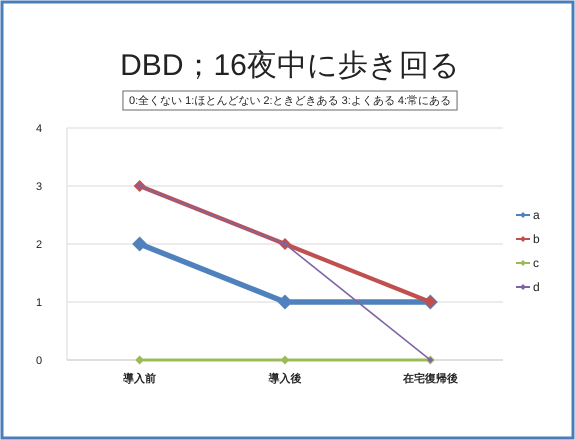  I want to click on y-tick-label: 4, so click(39, 129).